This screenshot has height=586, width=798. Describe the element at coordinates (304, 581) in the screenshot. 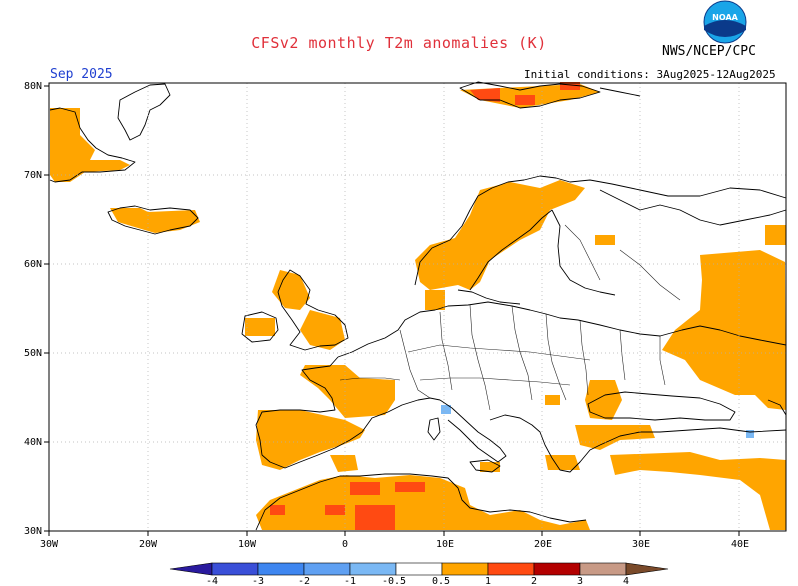

I see `colorbar-label-neg2: -2` at that location.